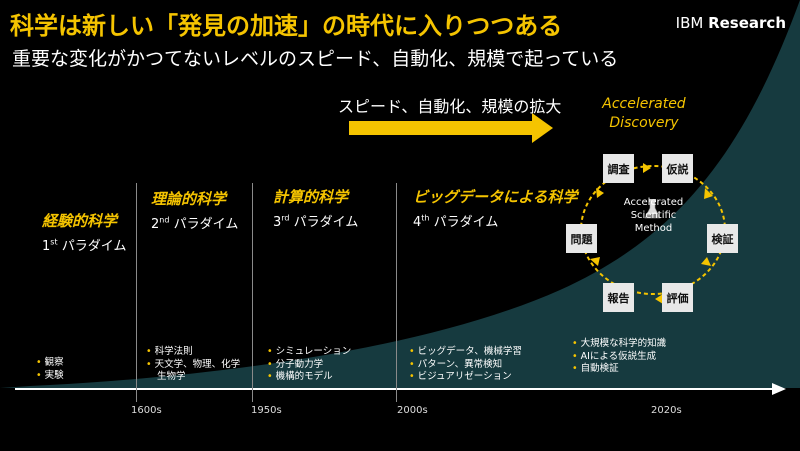  Describe the element at coordinates (666, 410) in the screenshot. I see `tick-label: 2020s` at that location.